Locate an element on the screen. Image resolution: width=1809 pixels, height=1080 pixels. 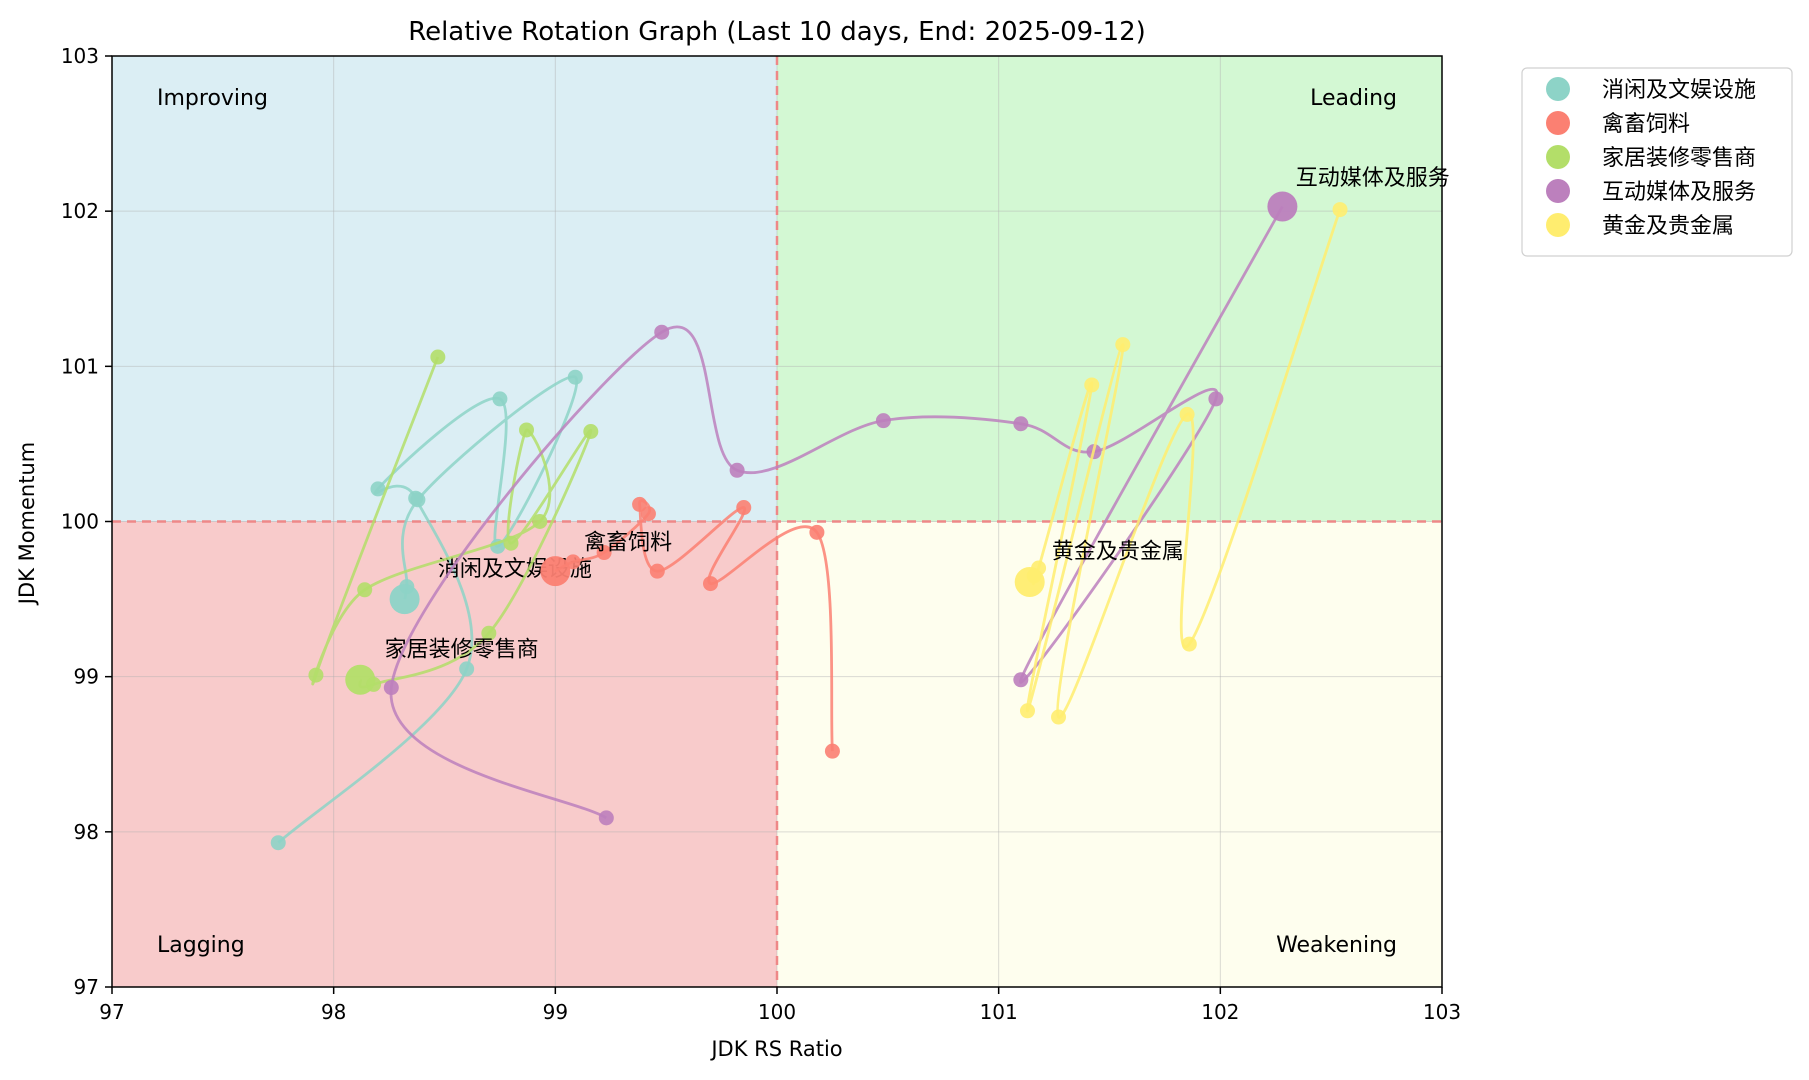
x-tick-label: 101 is located at coordinates (999, 1012).